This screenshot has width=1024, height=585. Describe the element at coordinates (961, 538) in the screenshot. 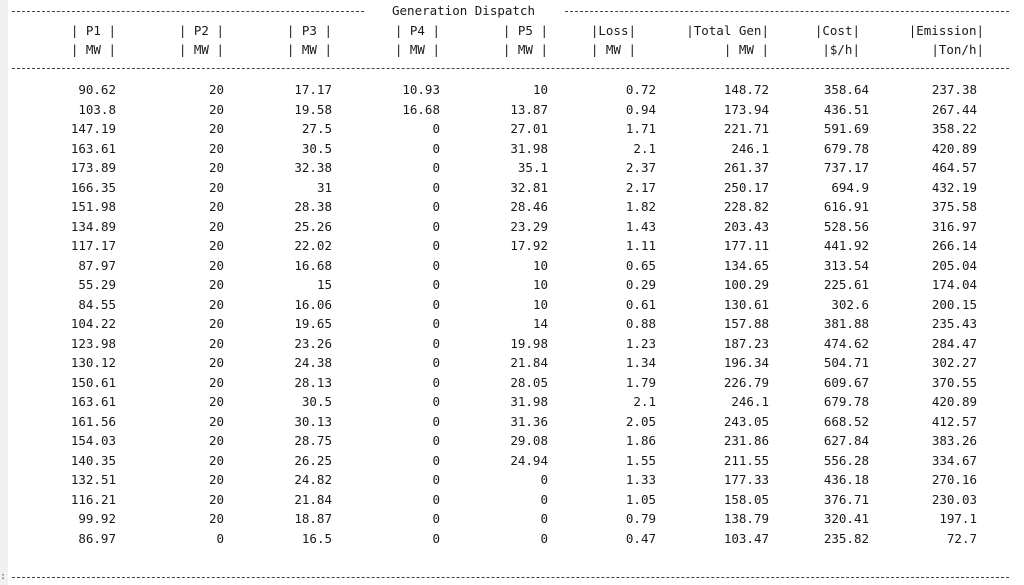

I see `cell-emission: 72.7` at that location.